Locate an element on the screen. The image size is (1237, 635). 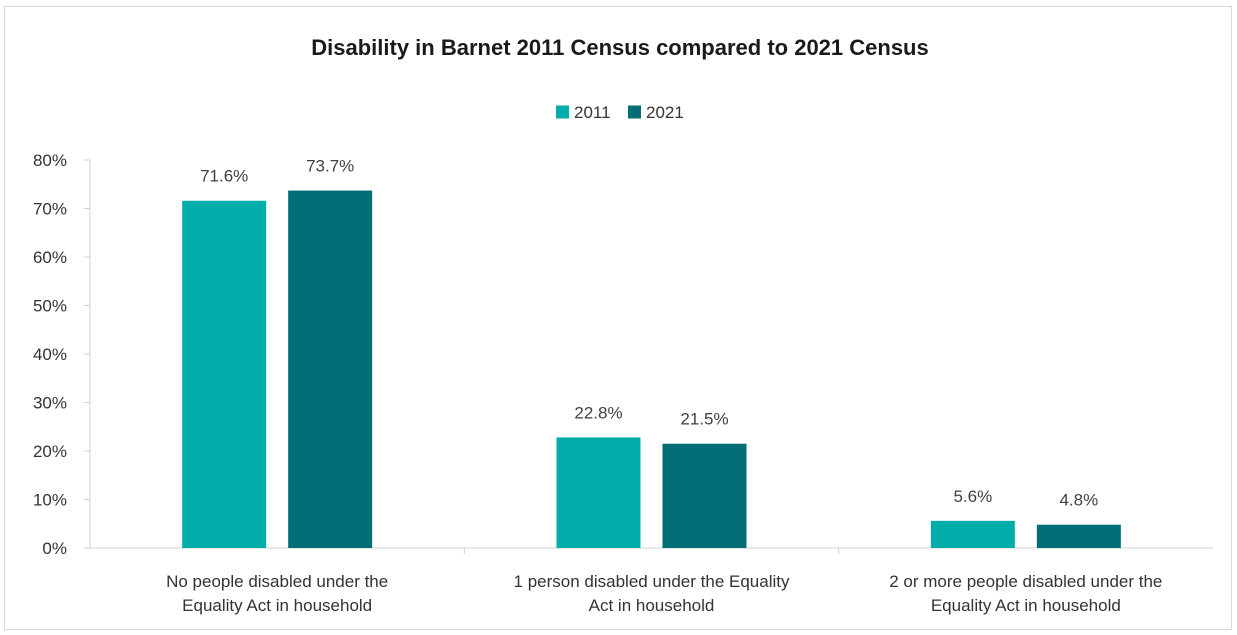
data-label-2011-1: 71.6% is located at coordinates (224, 176).